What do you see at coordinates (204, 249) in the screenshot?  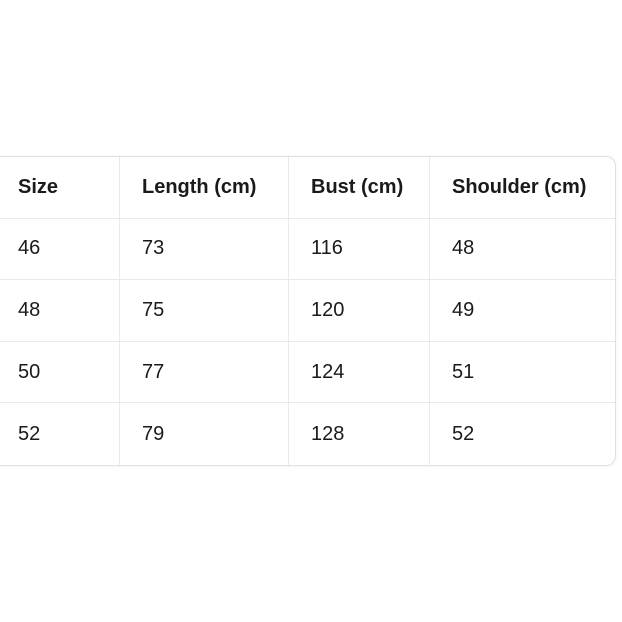 I see `table-cell-length: 73` at bounding box center [204, 249].